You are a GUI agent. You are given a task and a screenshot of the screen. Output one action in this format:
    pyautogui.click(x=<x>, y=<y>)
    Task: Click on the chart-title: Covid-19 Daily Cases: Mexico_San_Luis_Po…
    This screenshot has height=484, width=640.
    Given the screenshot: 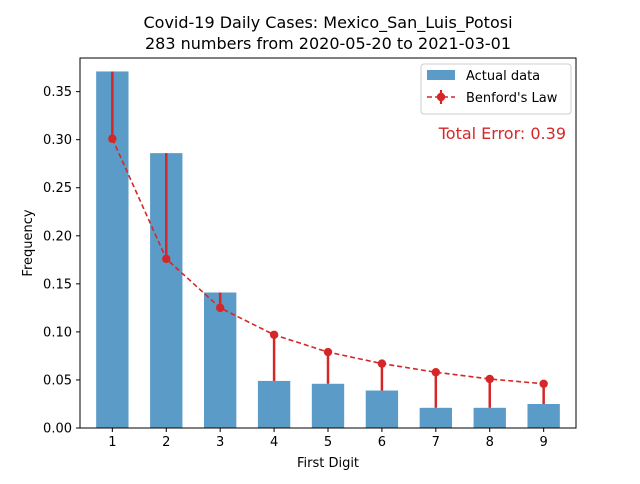 What is the action you would take?
    pyautogui.click(x=327, y=23)
    